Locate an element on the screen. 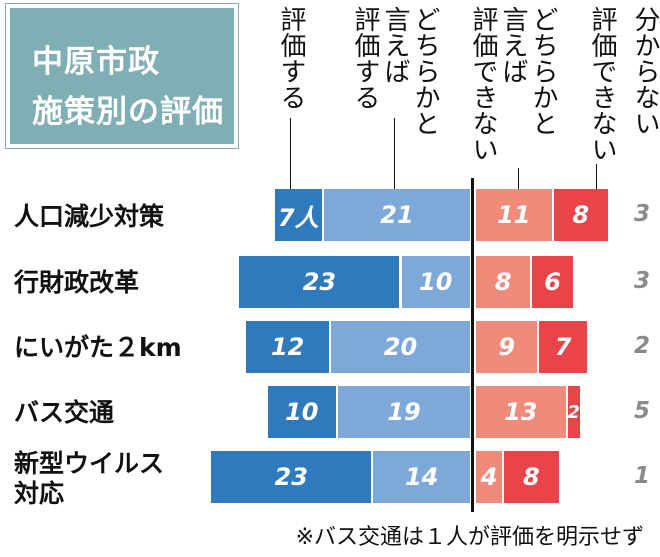  bar-segment-series-4: 6 is located at coordinates (553, 282).